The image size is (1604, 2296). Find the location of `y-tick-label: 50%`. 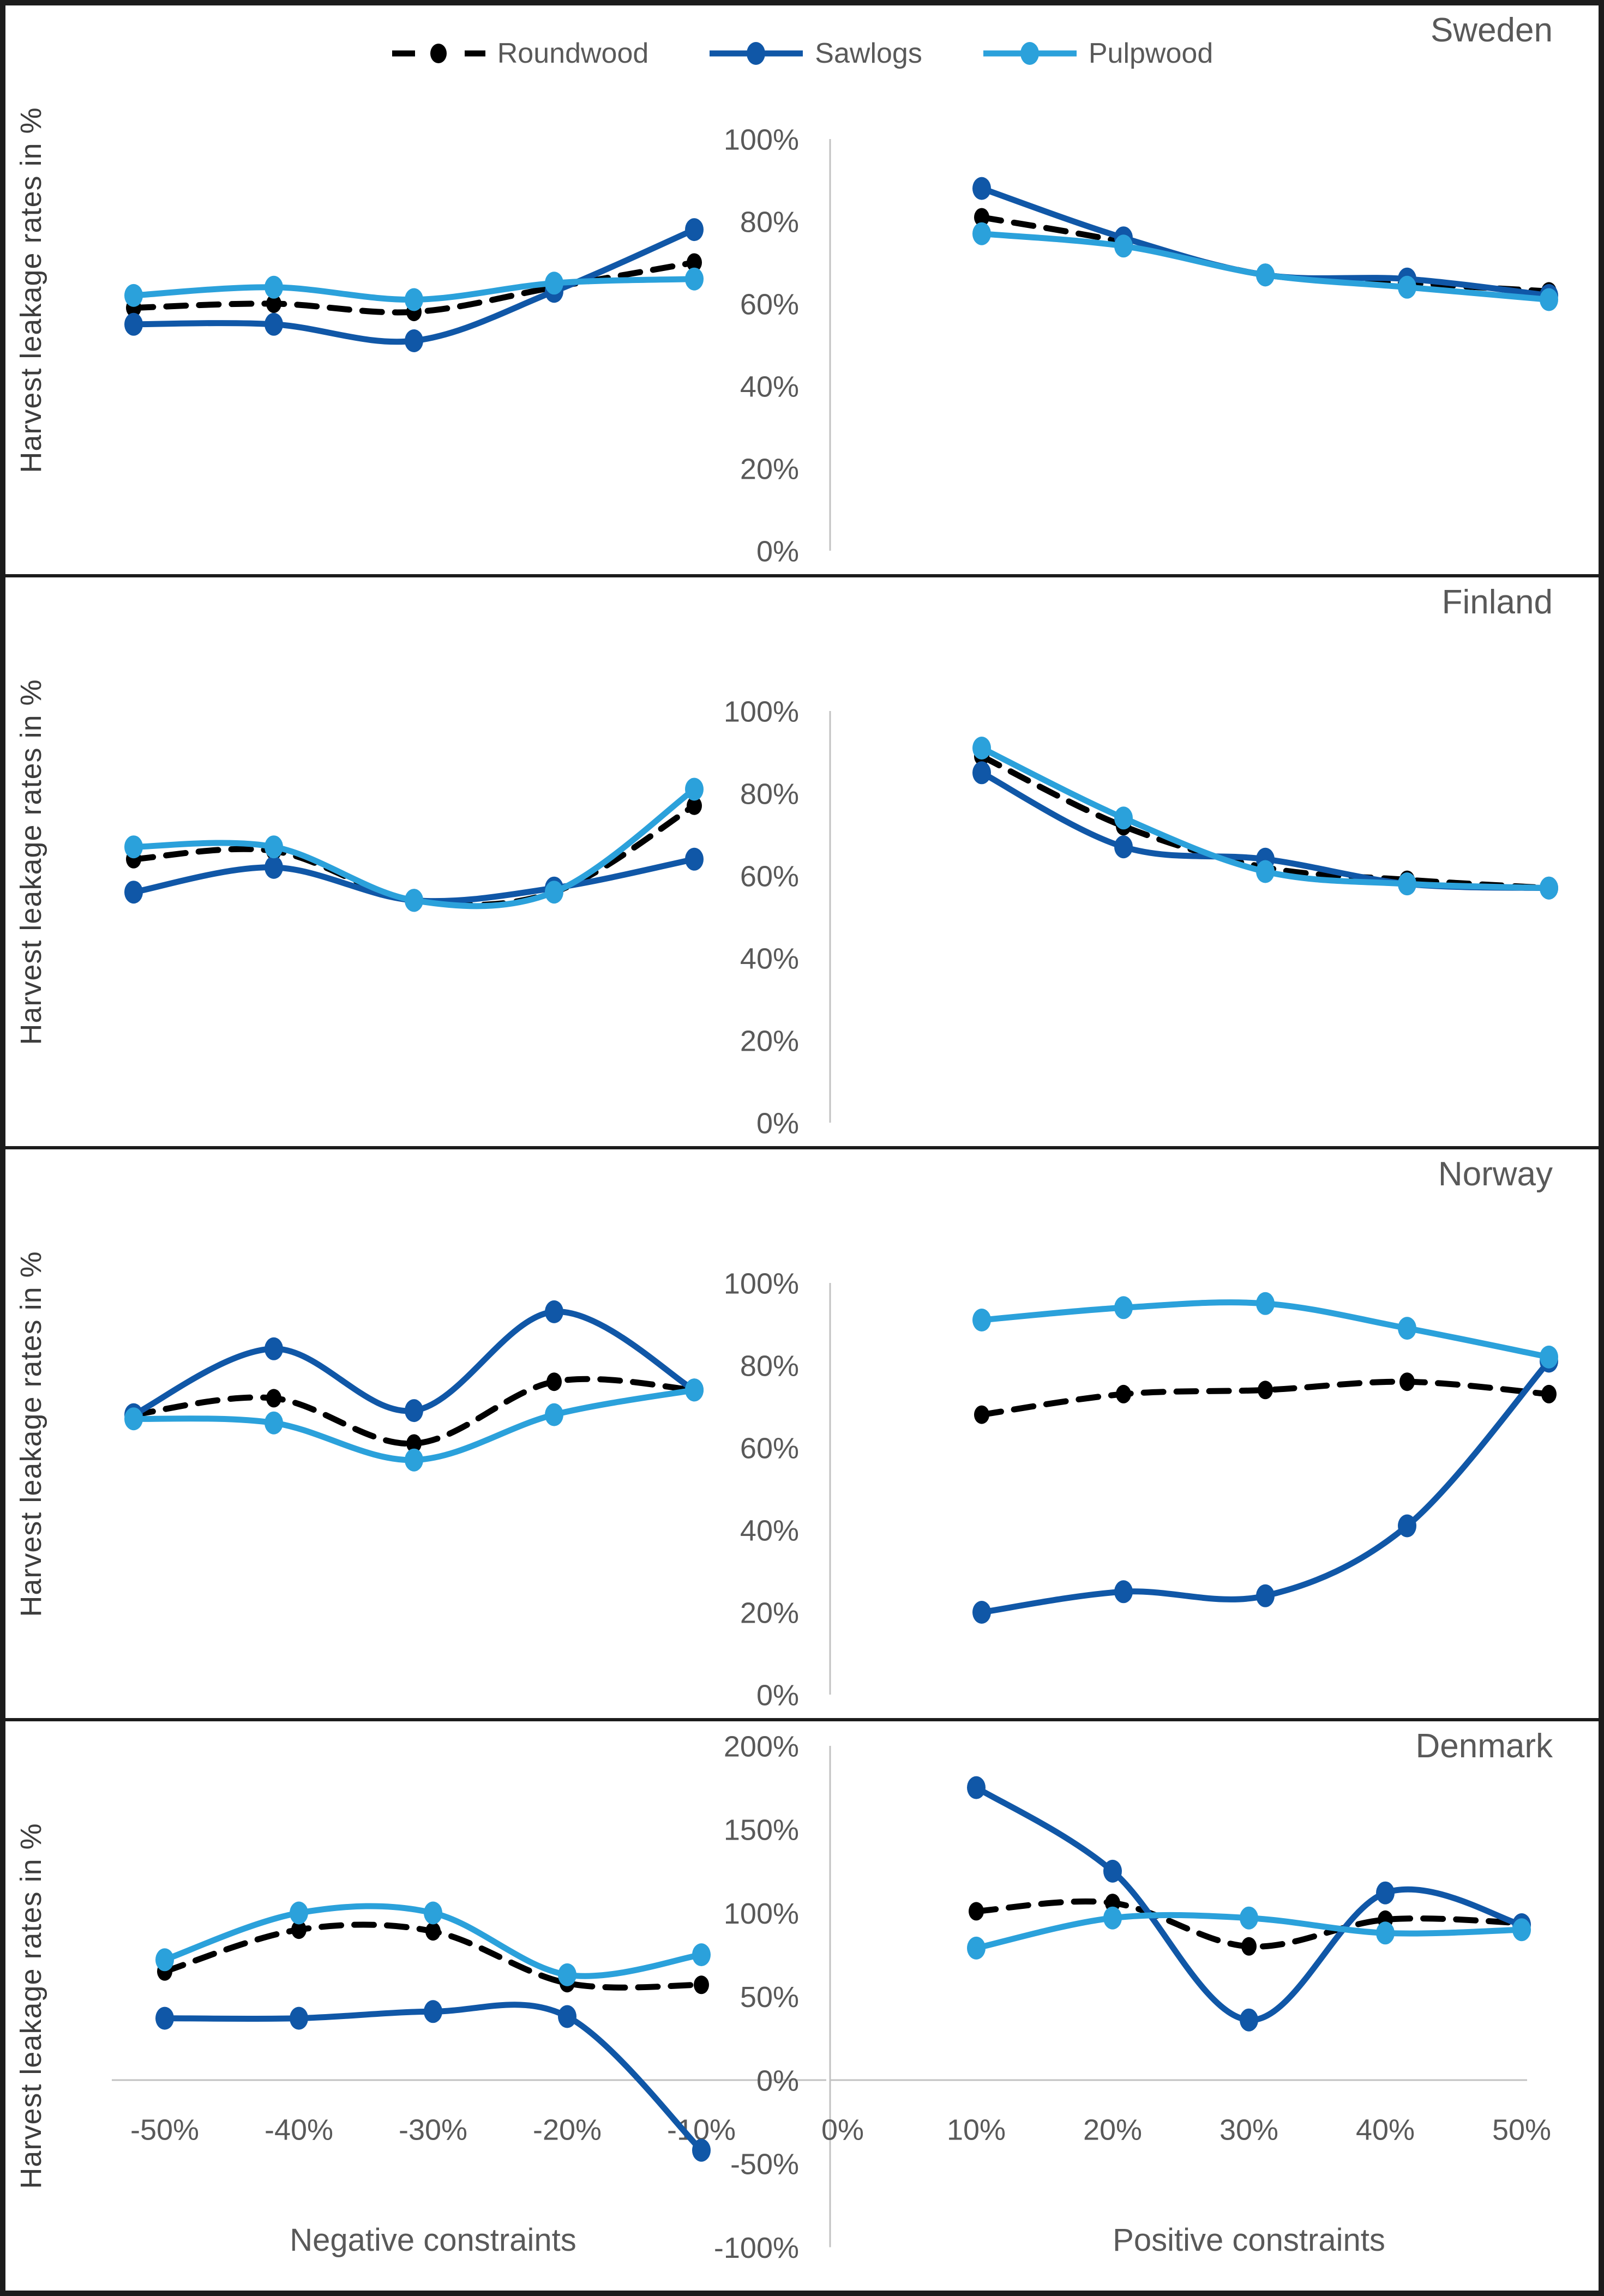

y-tick-label: 50% is located at coordinates (770, 1998).